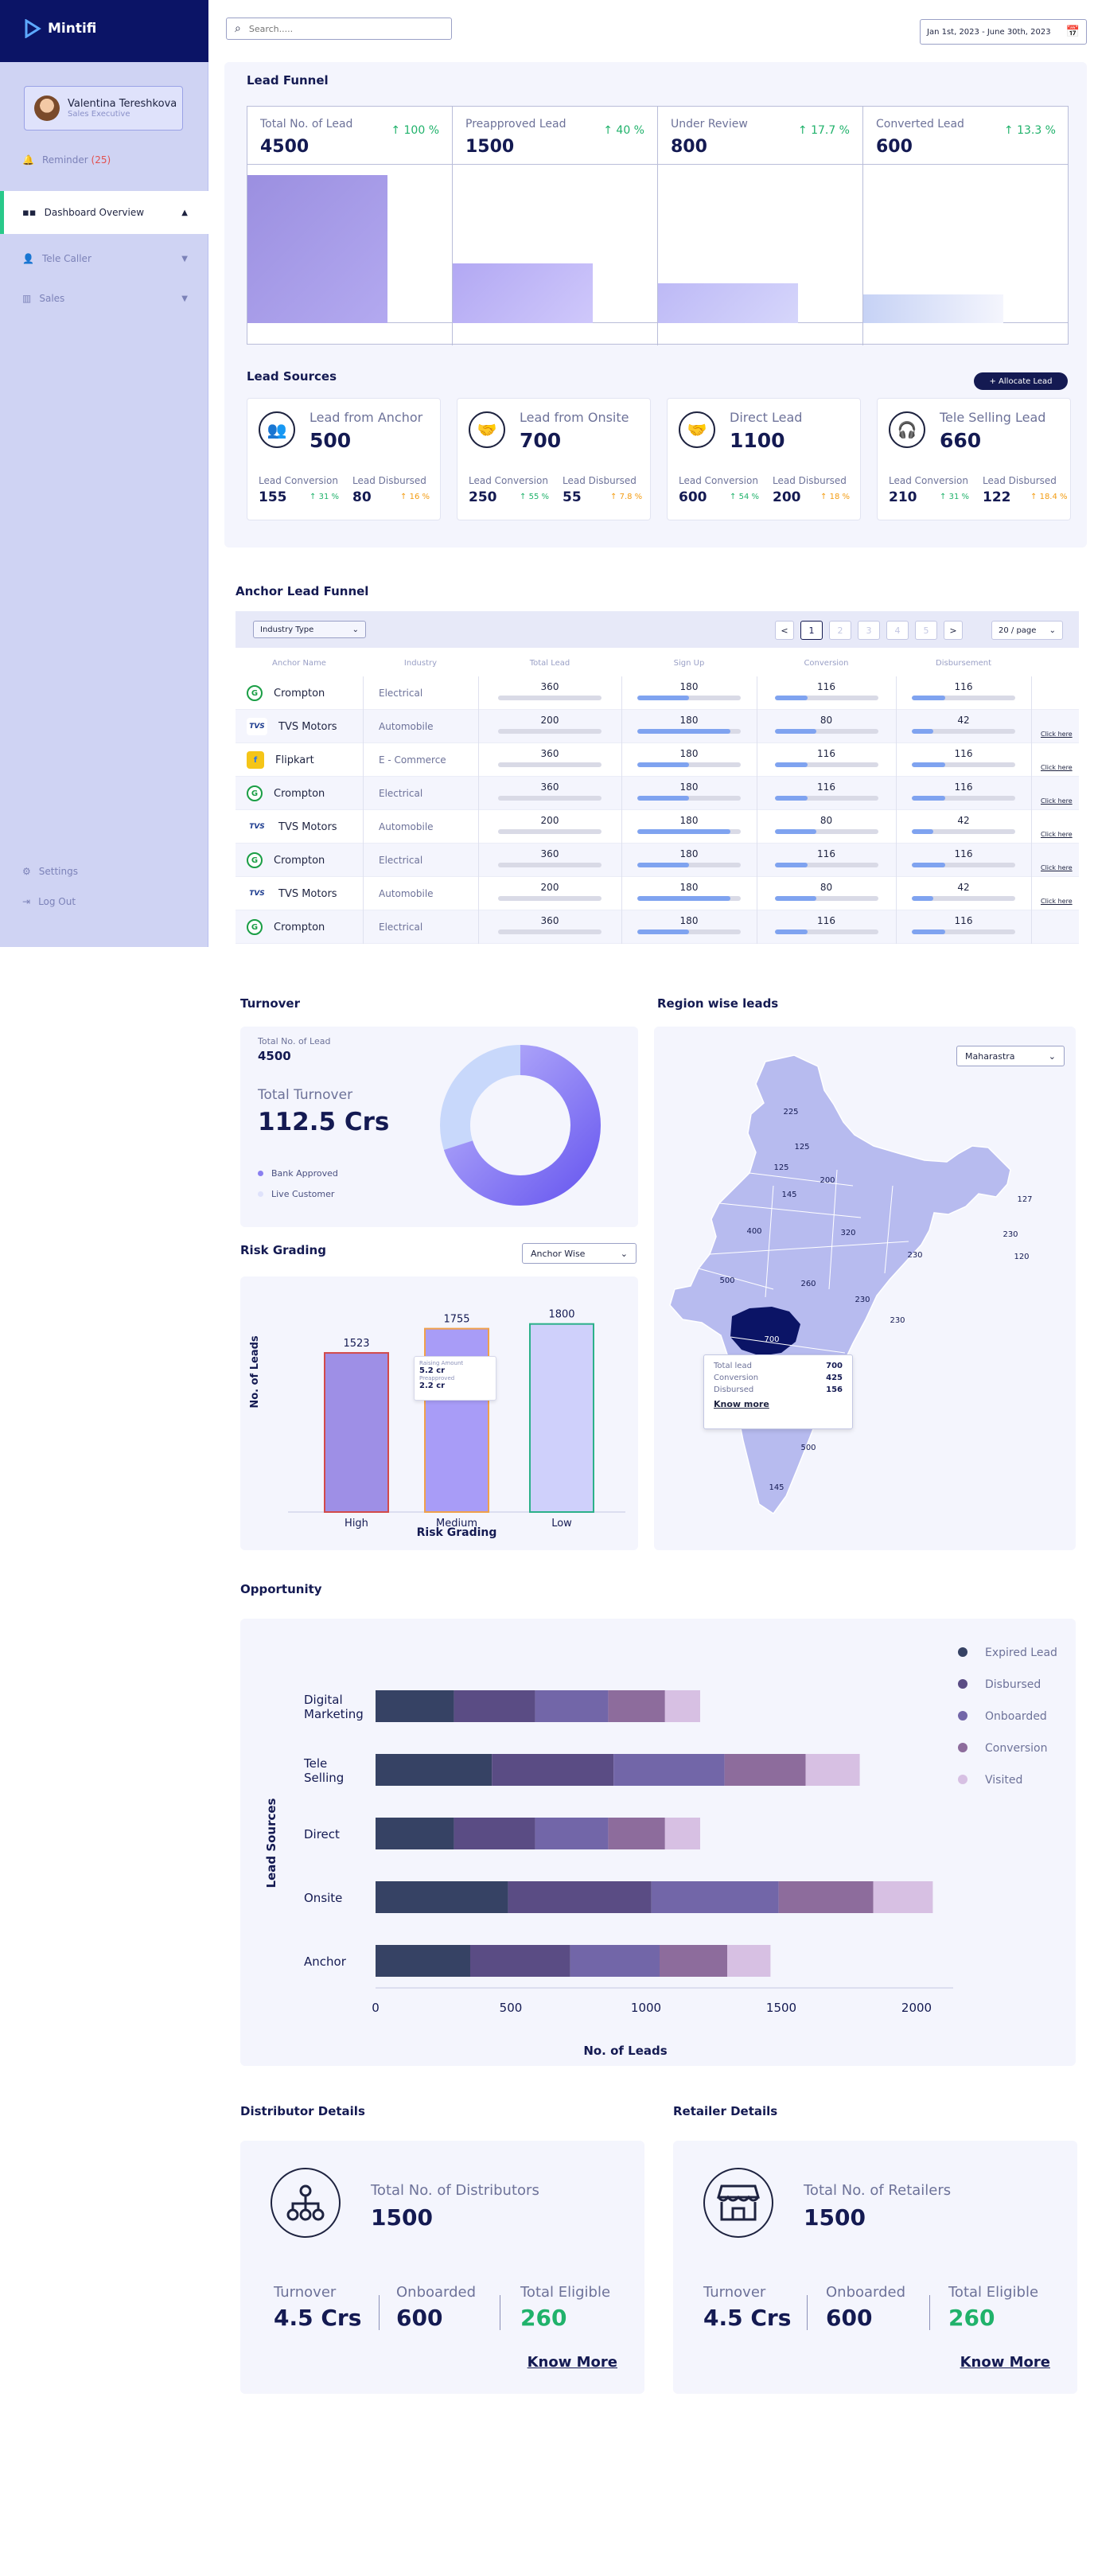 The width and height of the screenshot is (1094, 2576). What do you see at coordinates (811, 630) in the screenshot?
I see `page-1-button: 1` at bounding box center [811, 630].